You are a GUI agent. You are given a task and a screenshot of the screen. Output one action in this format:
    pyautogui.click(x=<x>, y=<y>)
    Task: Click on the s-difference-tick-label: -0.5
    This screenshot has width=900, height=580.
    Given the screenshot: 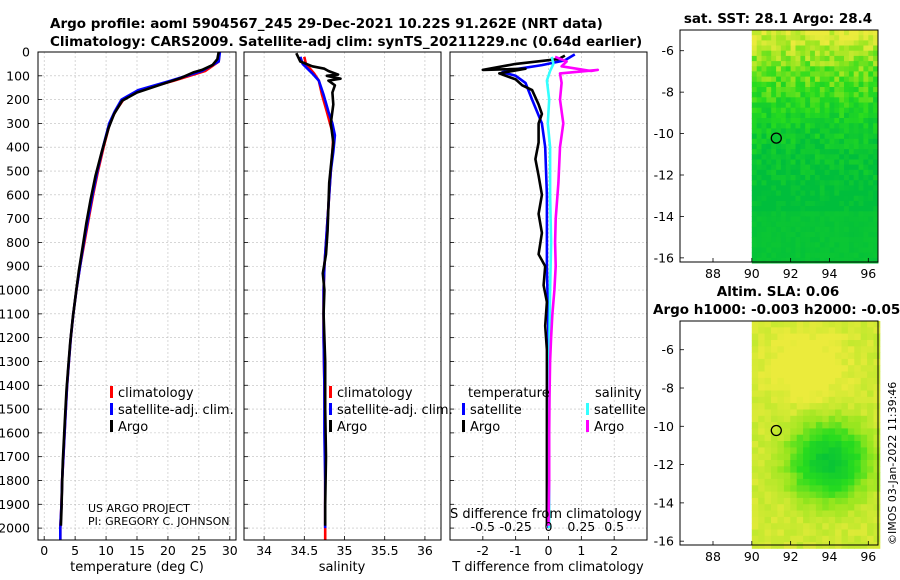 What is the action you would take?
    pyautogui.click(x=483, y=526)
    